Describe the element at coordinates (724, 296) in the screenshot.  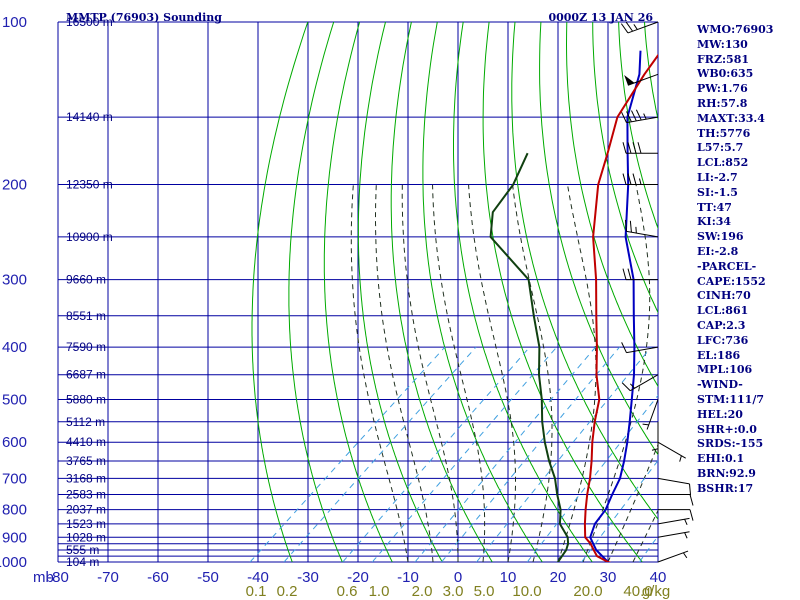
I see `index-item: CINH:70` at that location.